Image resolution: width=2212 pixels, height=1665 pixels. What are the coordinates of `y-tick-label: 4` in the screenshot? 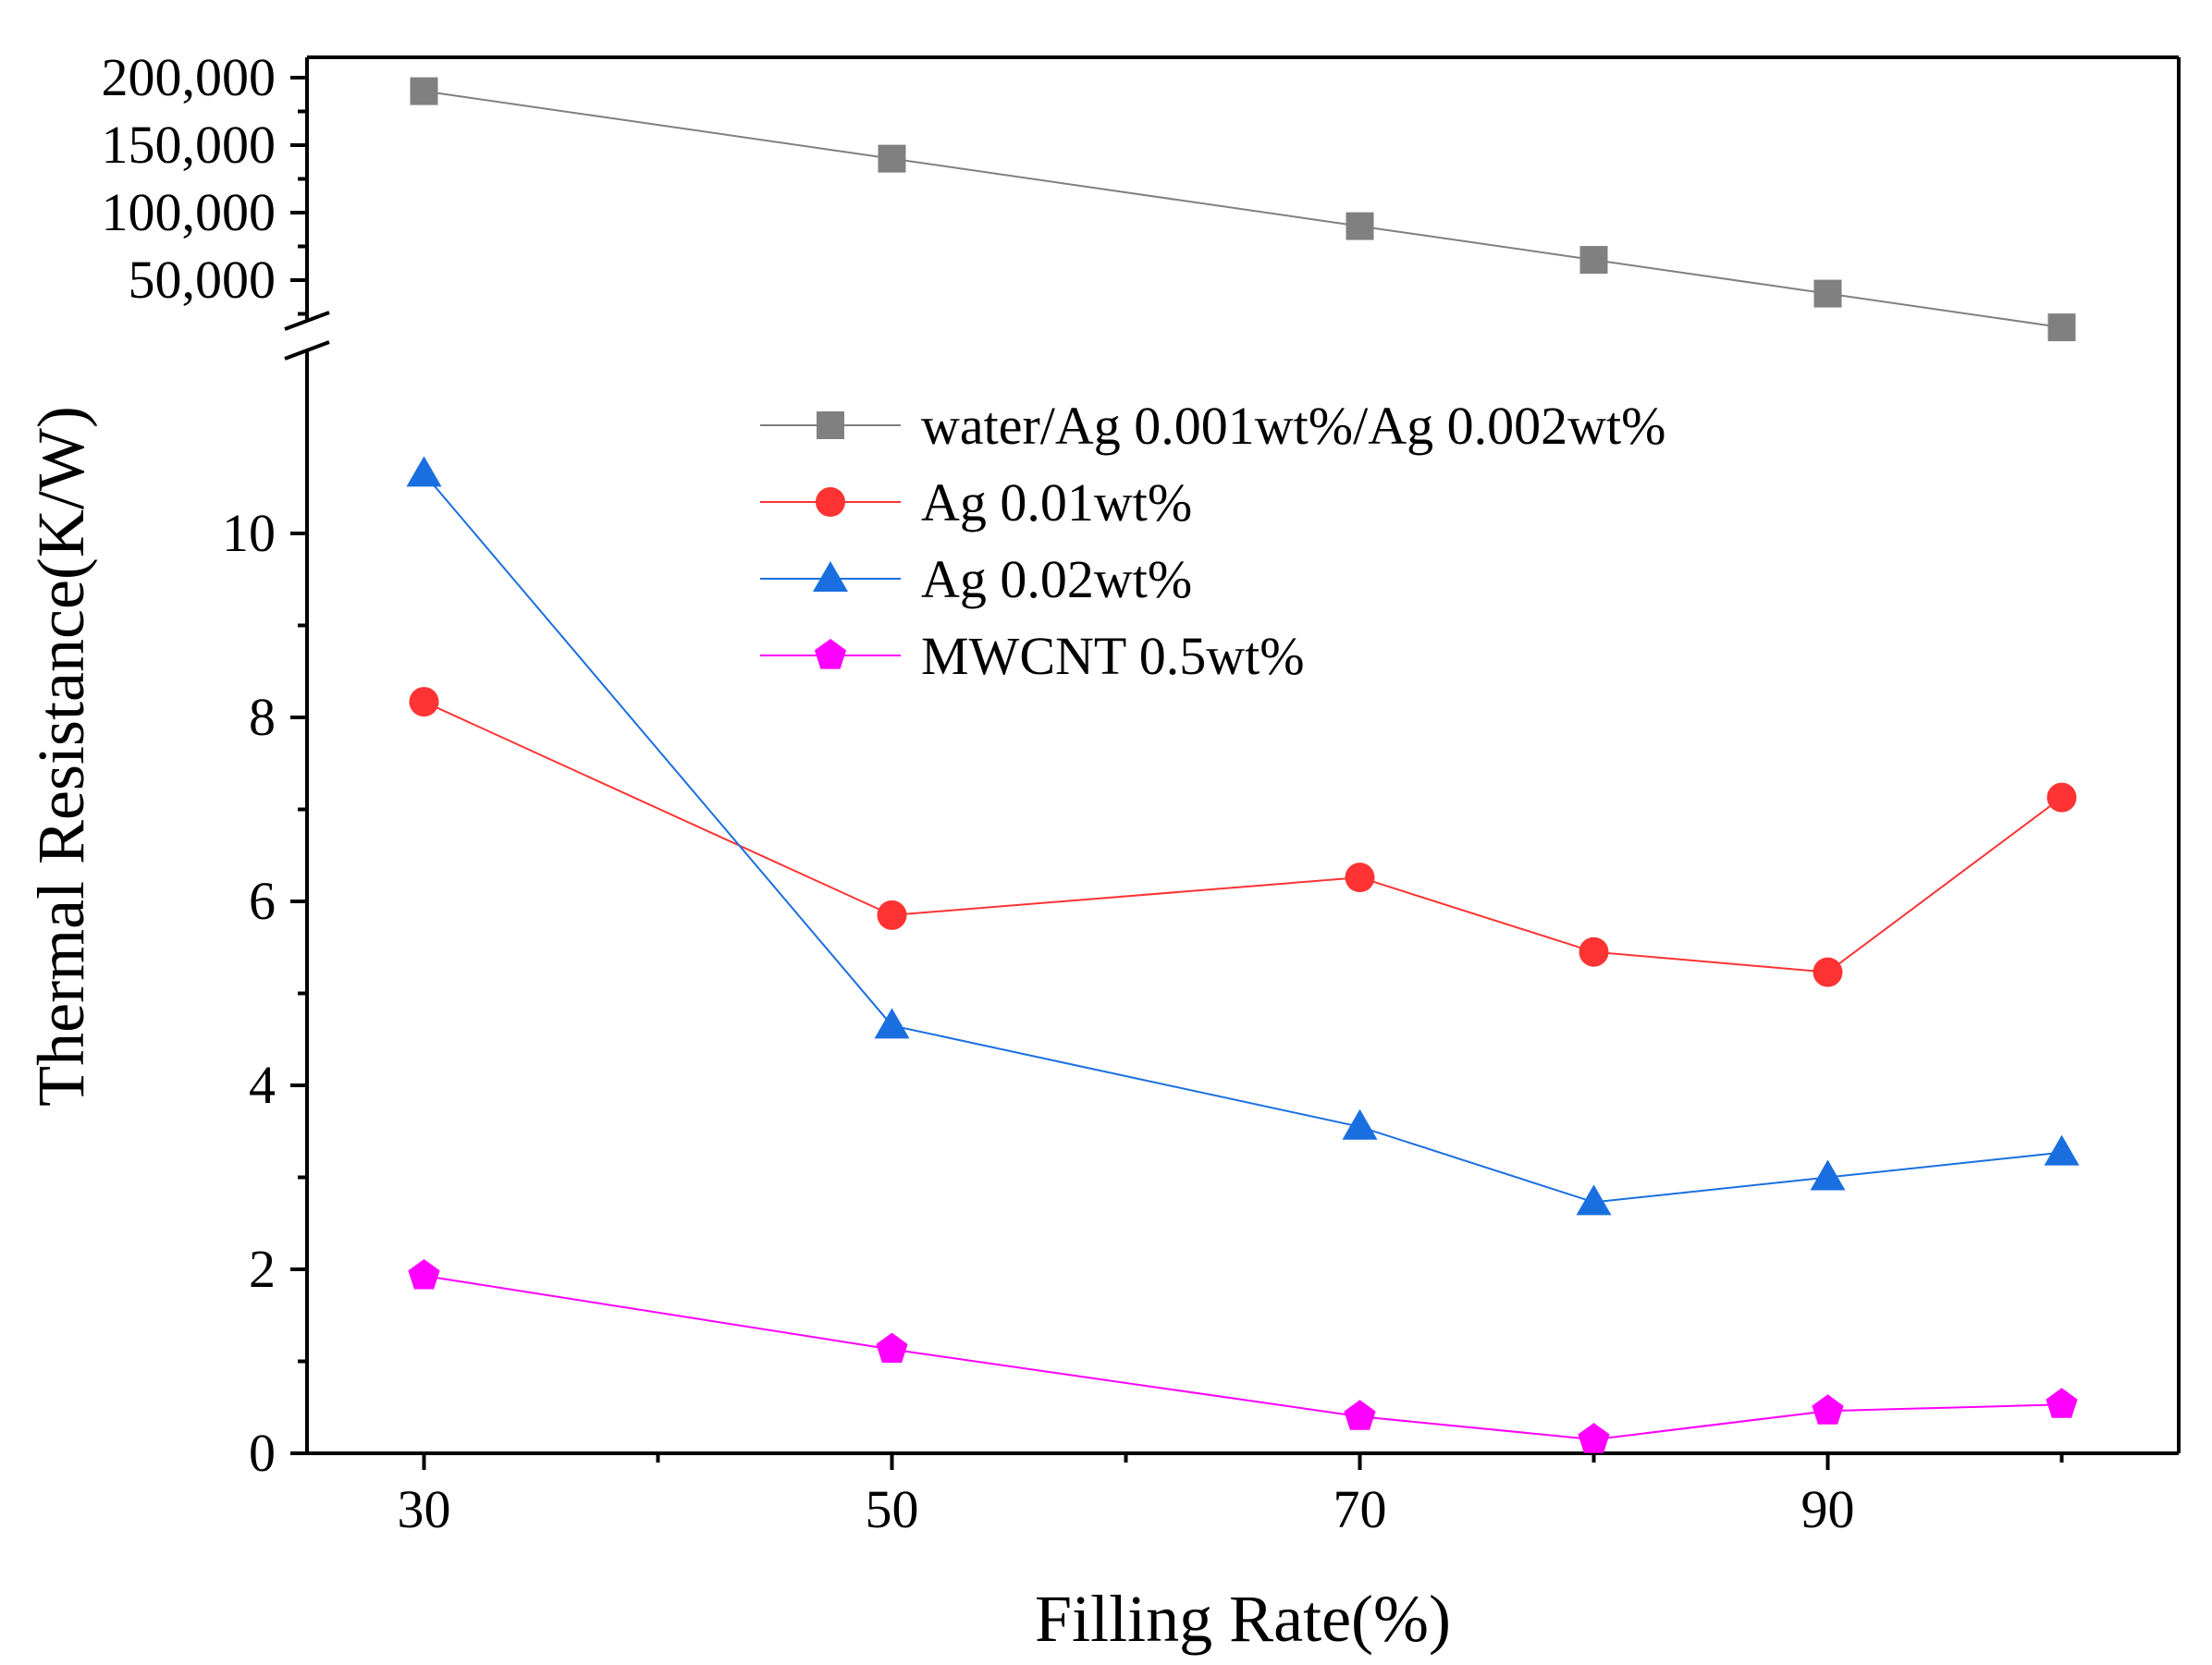 It's located at (263, 1085).